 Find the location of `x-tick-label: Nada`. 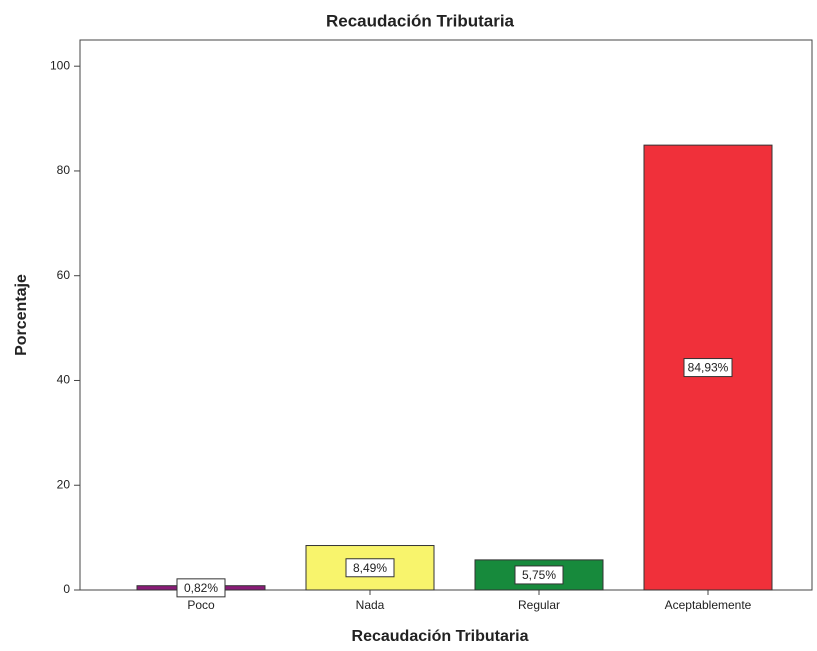

x-tick-label: Nada is located at coordinates (370, 605).